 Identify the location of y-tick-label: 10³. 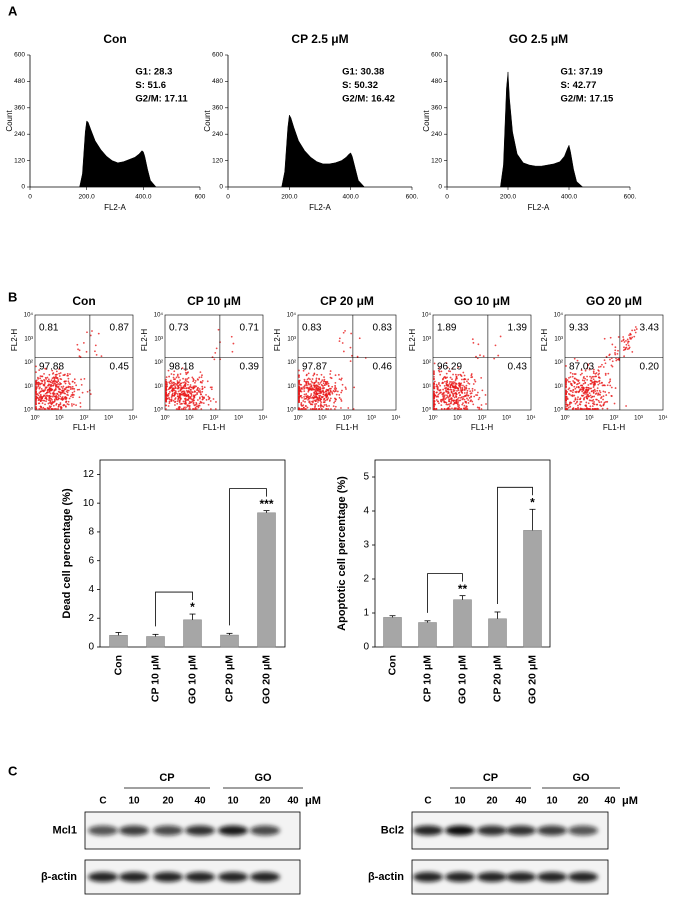
(426, 339).